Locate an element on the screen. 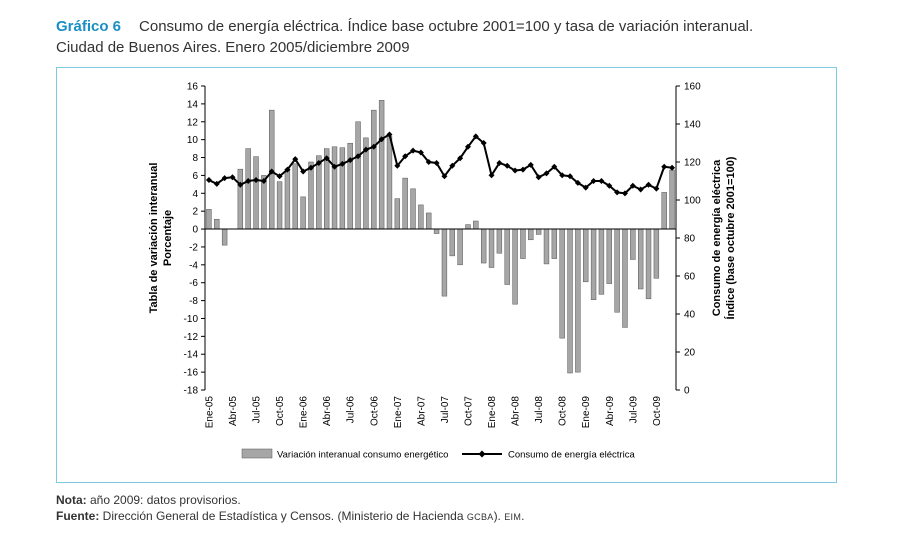  note: Nota: año 2009: datos provisorios. is located at coordinates (290, 500).